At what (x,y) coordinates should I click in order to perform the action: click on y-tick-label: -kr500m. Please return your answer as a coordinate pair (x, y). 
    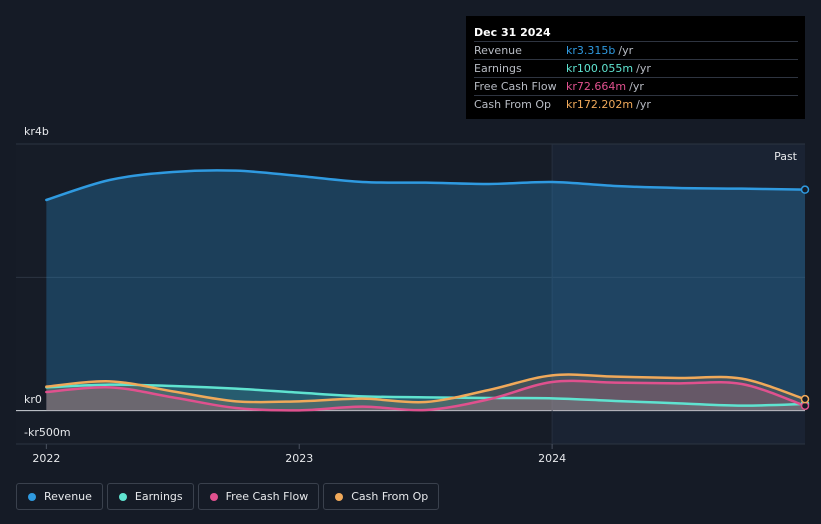
    Looking at the image, I should click on (47, 432).